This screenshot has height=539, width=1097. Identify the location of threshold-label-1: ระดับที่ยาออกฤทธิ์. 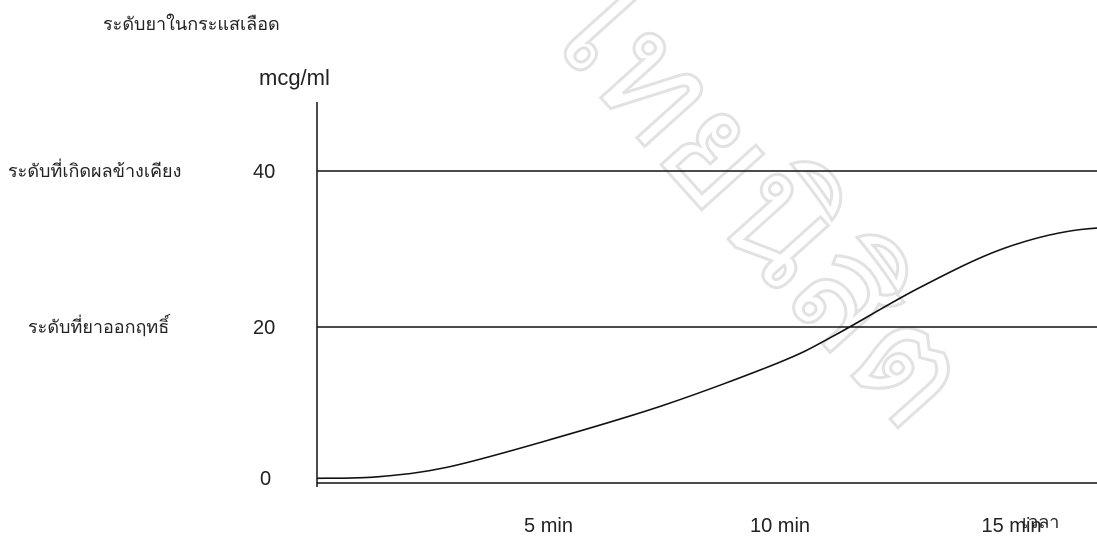
(99, 325).